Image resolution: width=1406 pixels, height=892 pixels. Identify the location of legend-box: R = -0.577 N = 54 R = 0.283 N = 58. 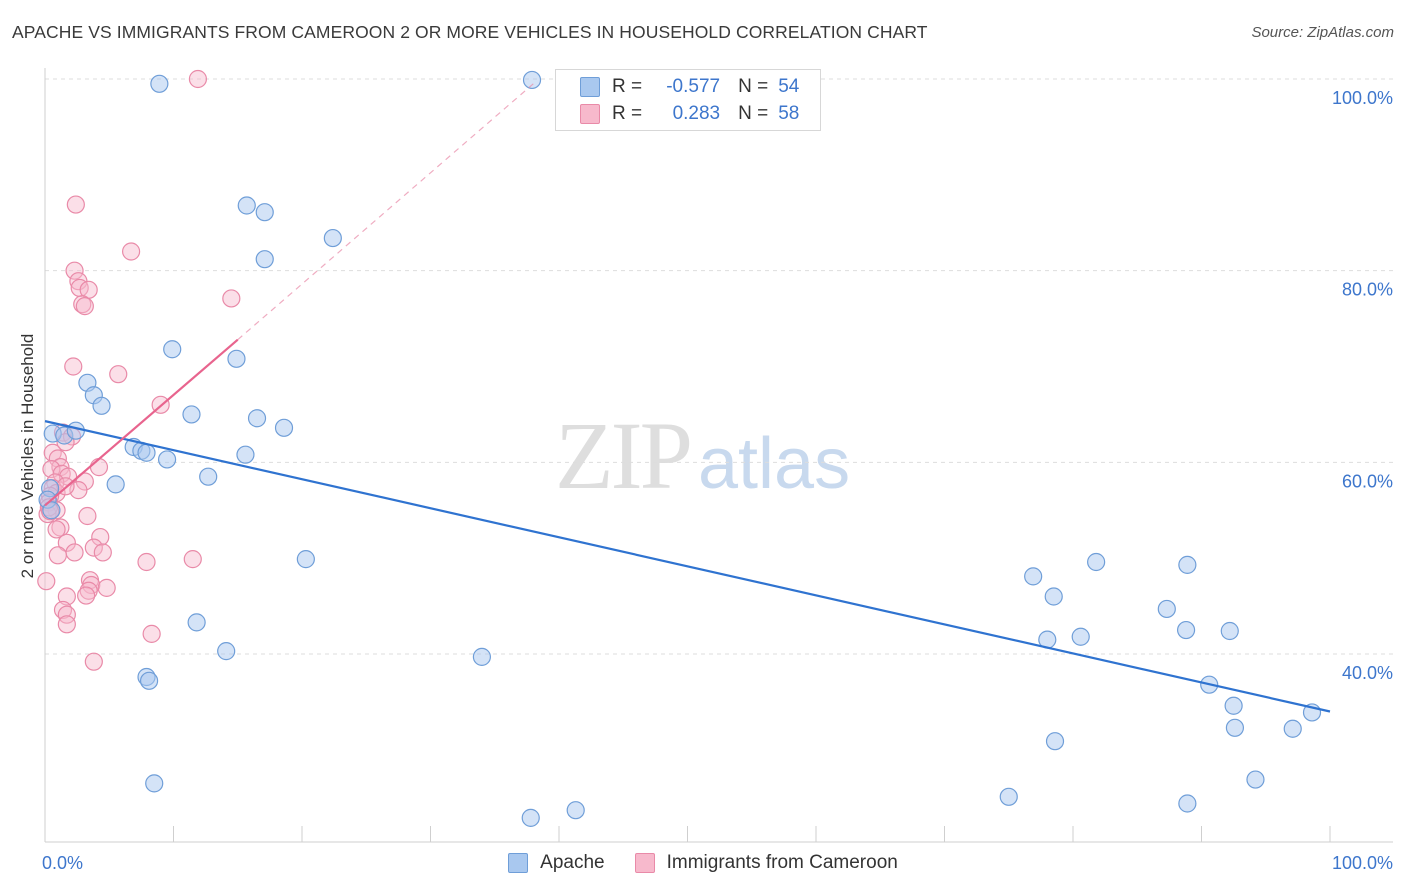
(688, 100).